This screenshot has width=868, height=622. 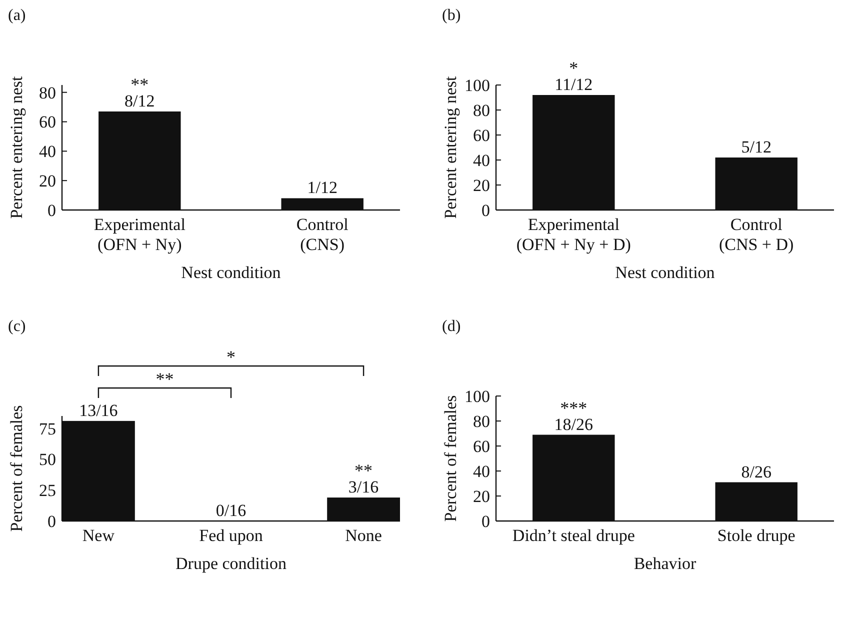 What do you see at coordinates (756, 234) in the screenshot?
I see `x-tick-label: Control (CNS + D)` at bounding box center [756, 234].